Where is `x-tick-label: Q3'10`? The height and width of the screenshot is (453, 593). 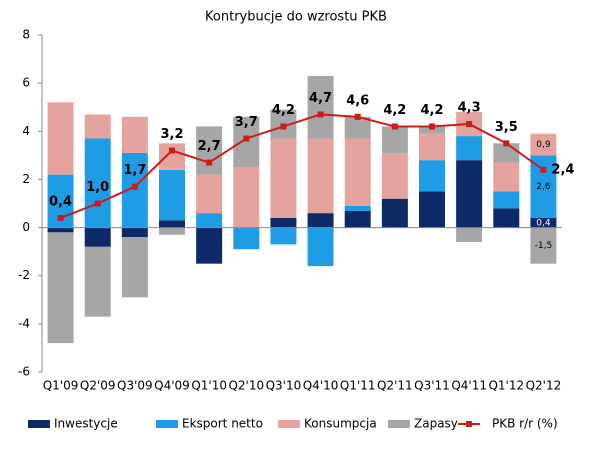
x-tick-label: Q3'10 is located at coordinates (284, 386).